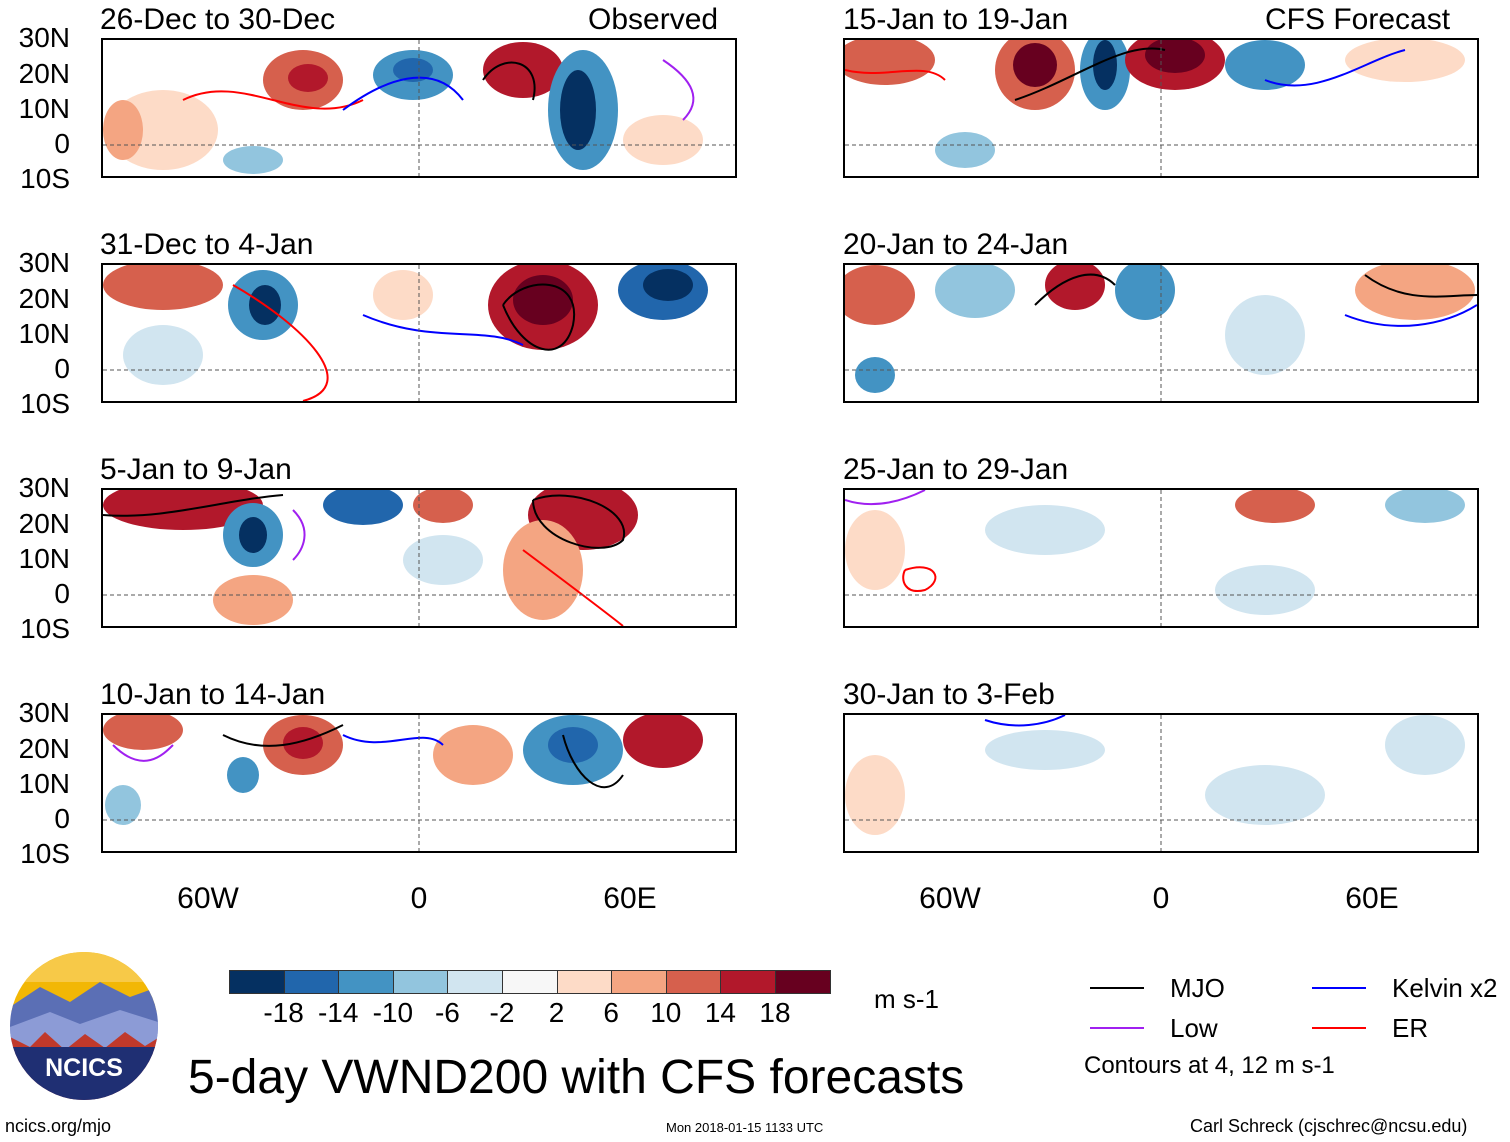 Image resolution: width=1510 pixels, height=1142 pixels. I want to click on panel-title-2: 31-Dec to 4-Jan, so click(207, 244).